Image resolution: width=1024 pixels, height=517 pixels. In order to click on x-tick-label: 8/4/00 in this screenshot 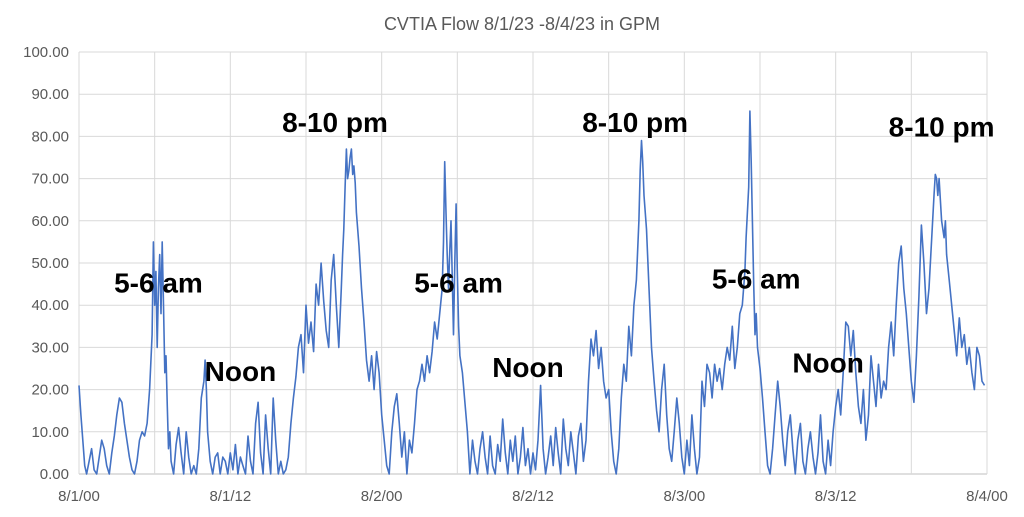, I will do `click(987, 496)`.